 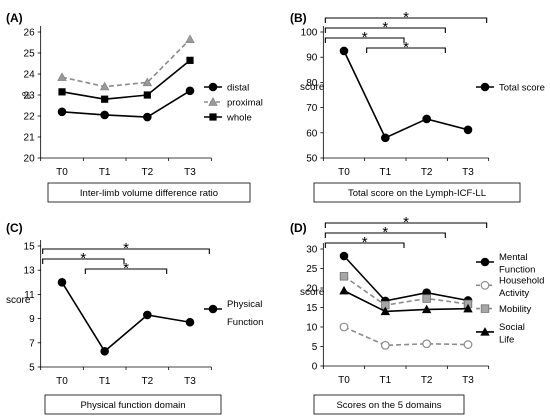 What do you see at coordinates (515, 309) in the screenshot?
I see `legend-label: Mobility` at bounding box center [515, 309].